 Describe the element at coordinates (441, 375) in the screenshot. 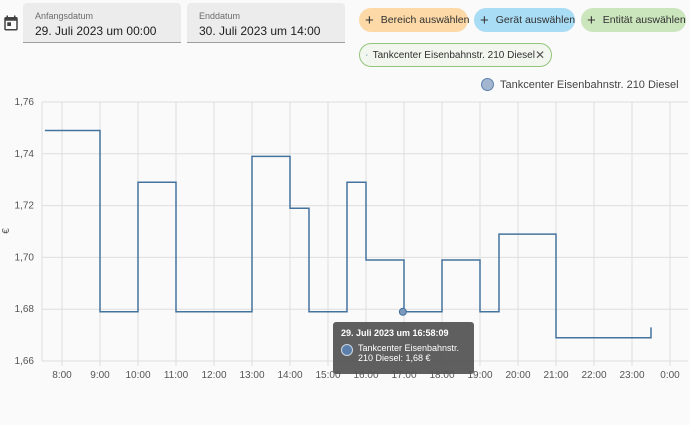

I see `x-tick-label: 18:00` at that location.